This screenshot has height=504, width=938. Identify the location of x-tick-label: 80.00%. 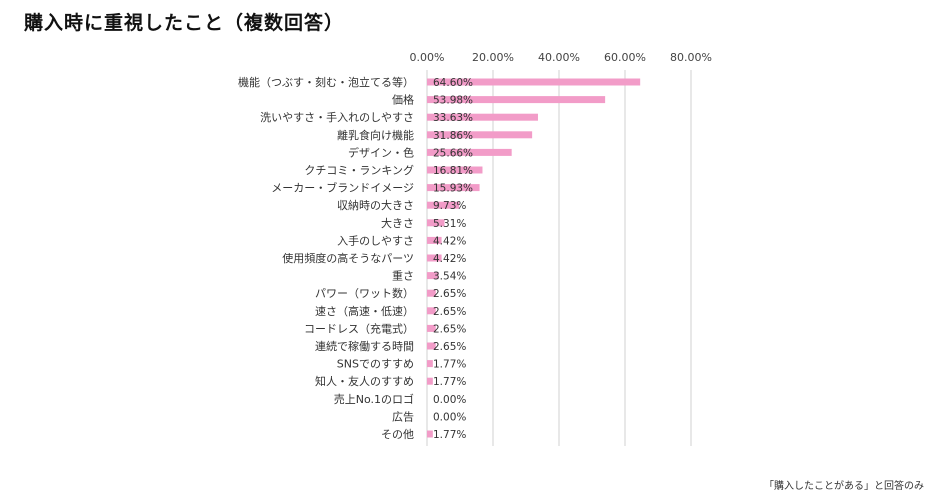
(691, 57).